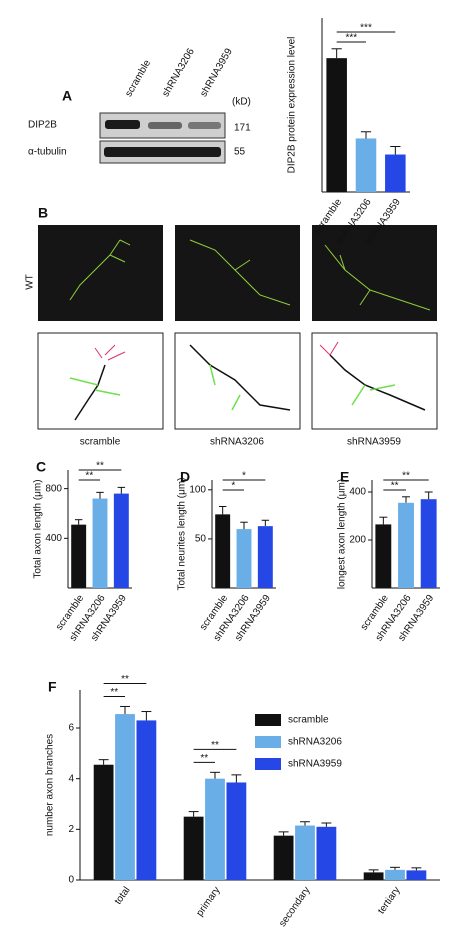 The width and height of the screenshot is (474, 933). I want to click on legend-label: scramble, so click(308, 720).